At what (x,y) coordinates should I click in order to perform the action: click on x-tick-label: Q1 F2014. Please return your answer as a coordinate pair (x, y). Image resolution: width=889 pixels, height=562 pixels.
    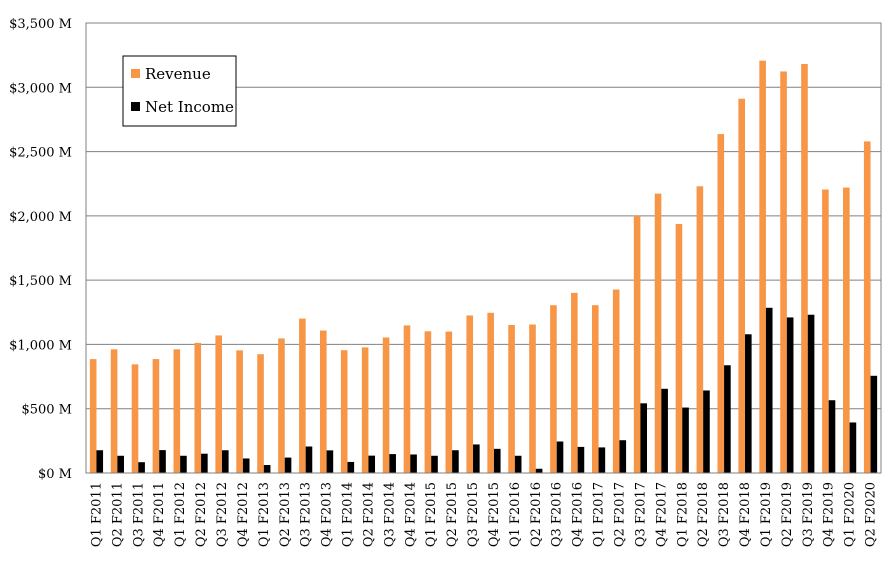
    Looking at the image, I should click on (348, 514).